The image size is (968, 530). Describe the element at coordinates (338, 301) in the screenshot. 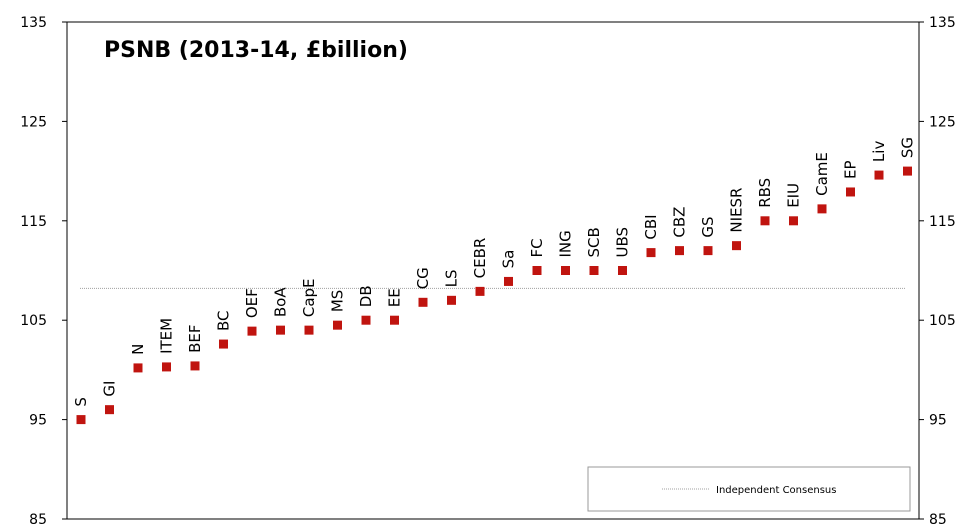

I see `category-label-ms: MS` at that location.